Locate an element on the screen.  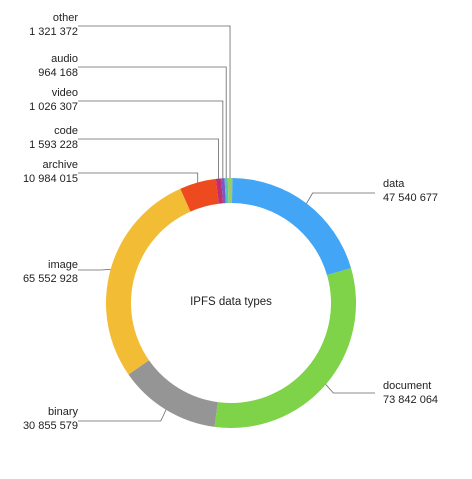
leader-line-archive is located at coordinates (138, 177).